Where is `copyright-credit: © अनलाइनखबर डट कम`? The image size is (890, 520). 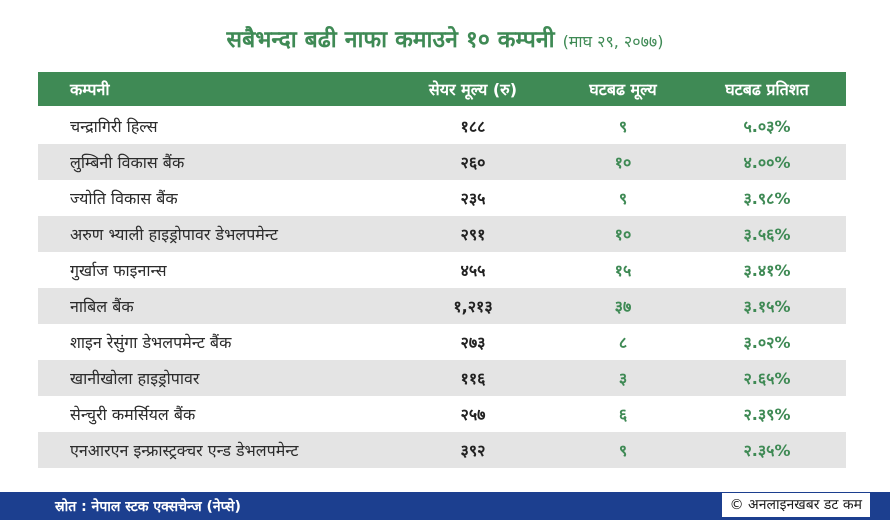 copyright-credit: © अनलाइनखबर डट कम is located at coordinates (795, 505).